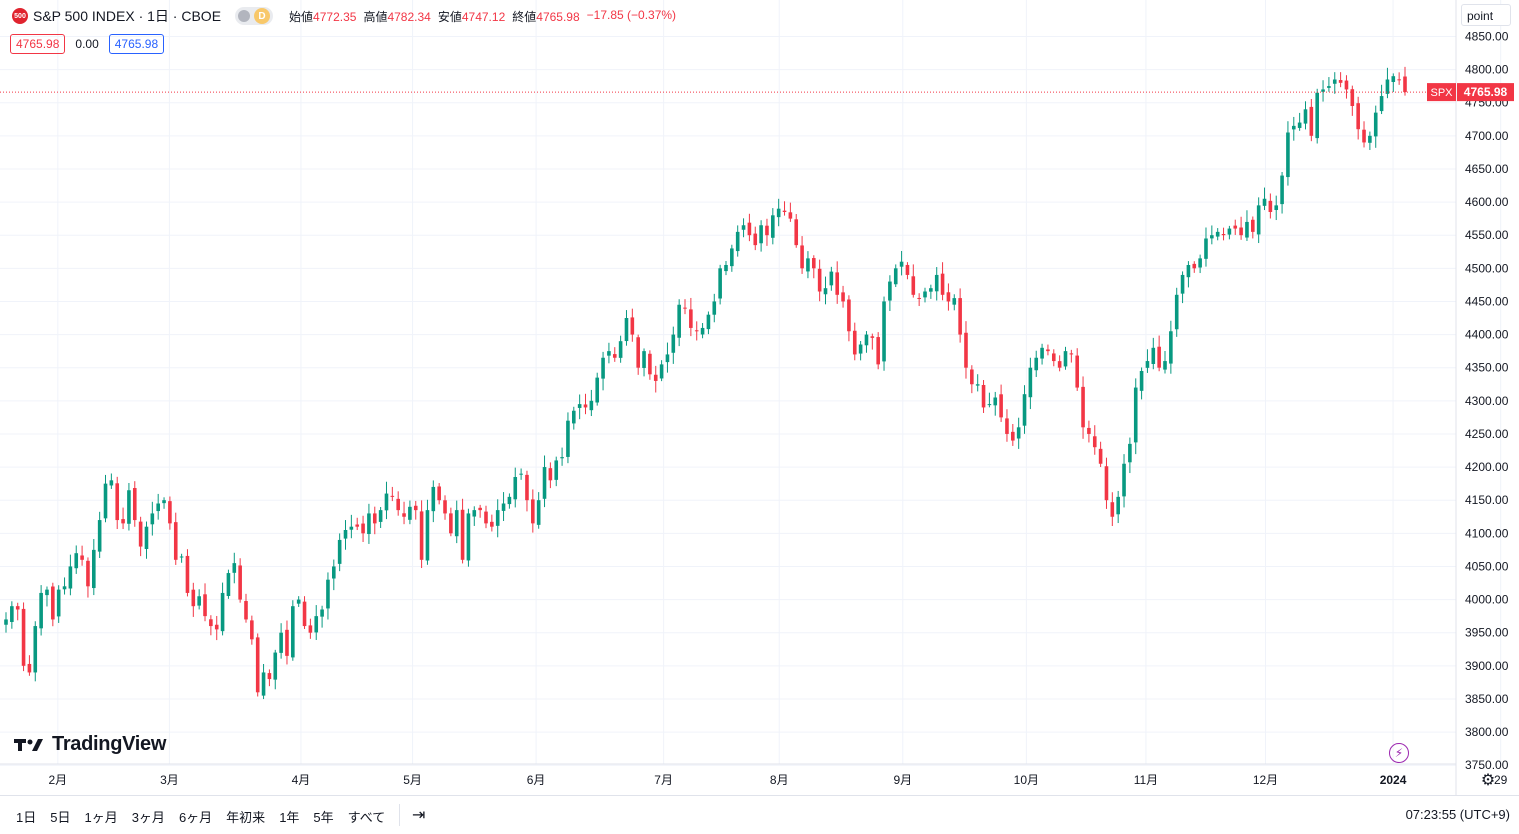 This screenshot has height=834, width=1519. What do you see at coordinates (335, 16) in the screenshot?
I see `open-value: 4772.35` at bounding box center [335, 16].